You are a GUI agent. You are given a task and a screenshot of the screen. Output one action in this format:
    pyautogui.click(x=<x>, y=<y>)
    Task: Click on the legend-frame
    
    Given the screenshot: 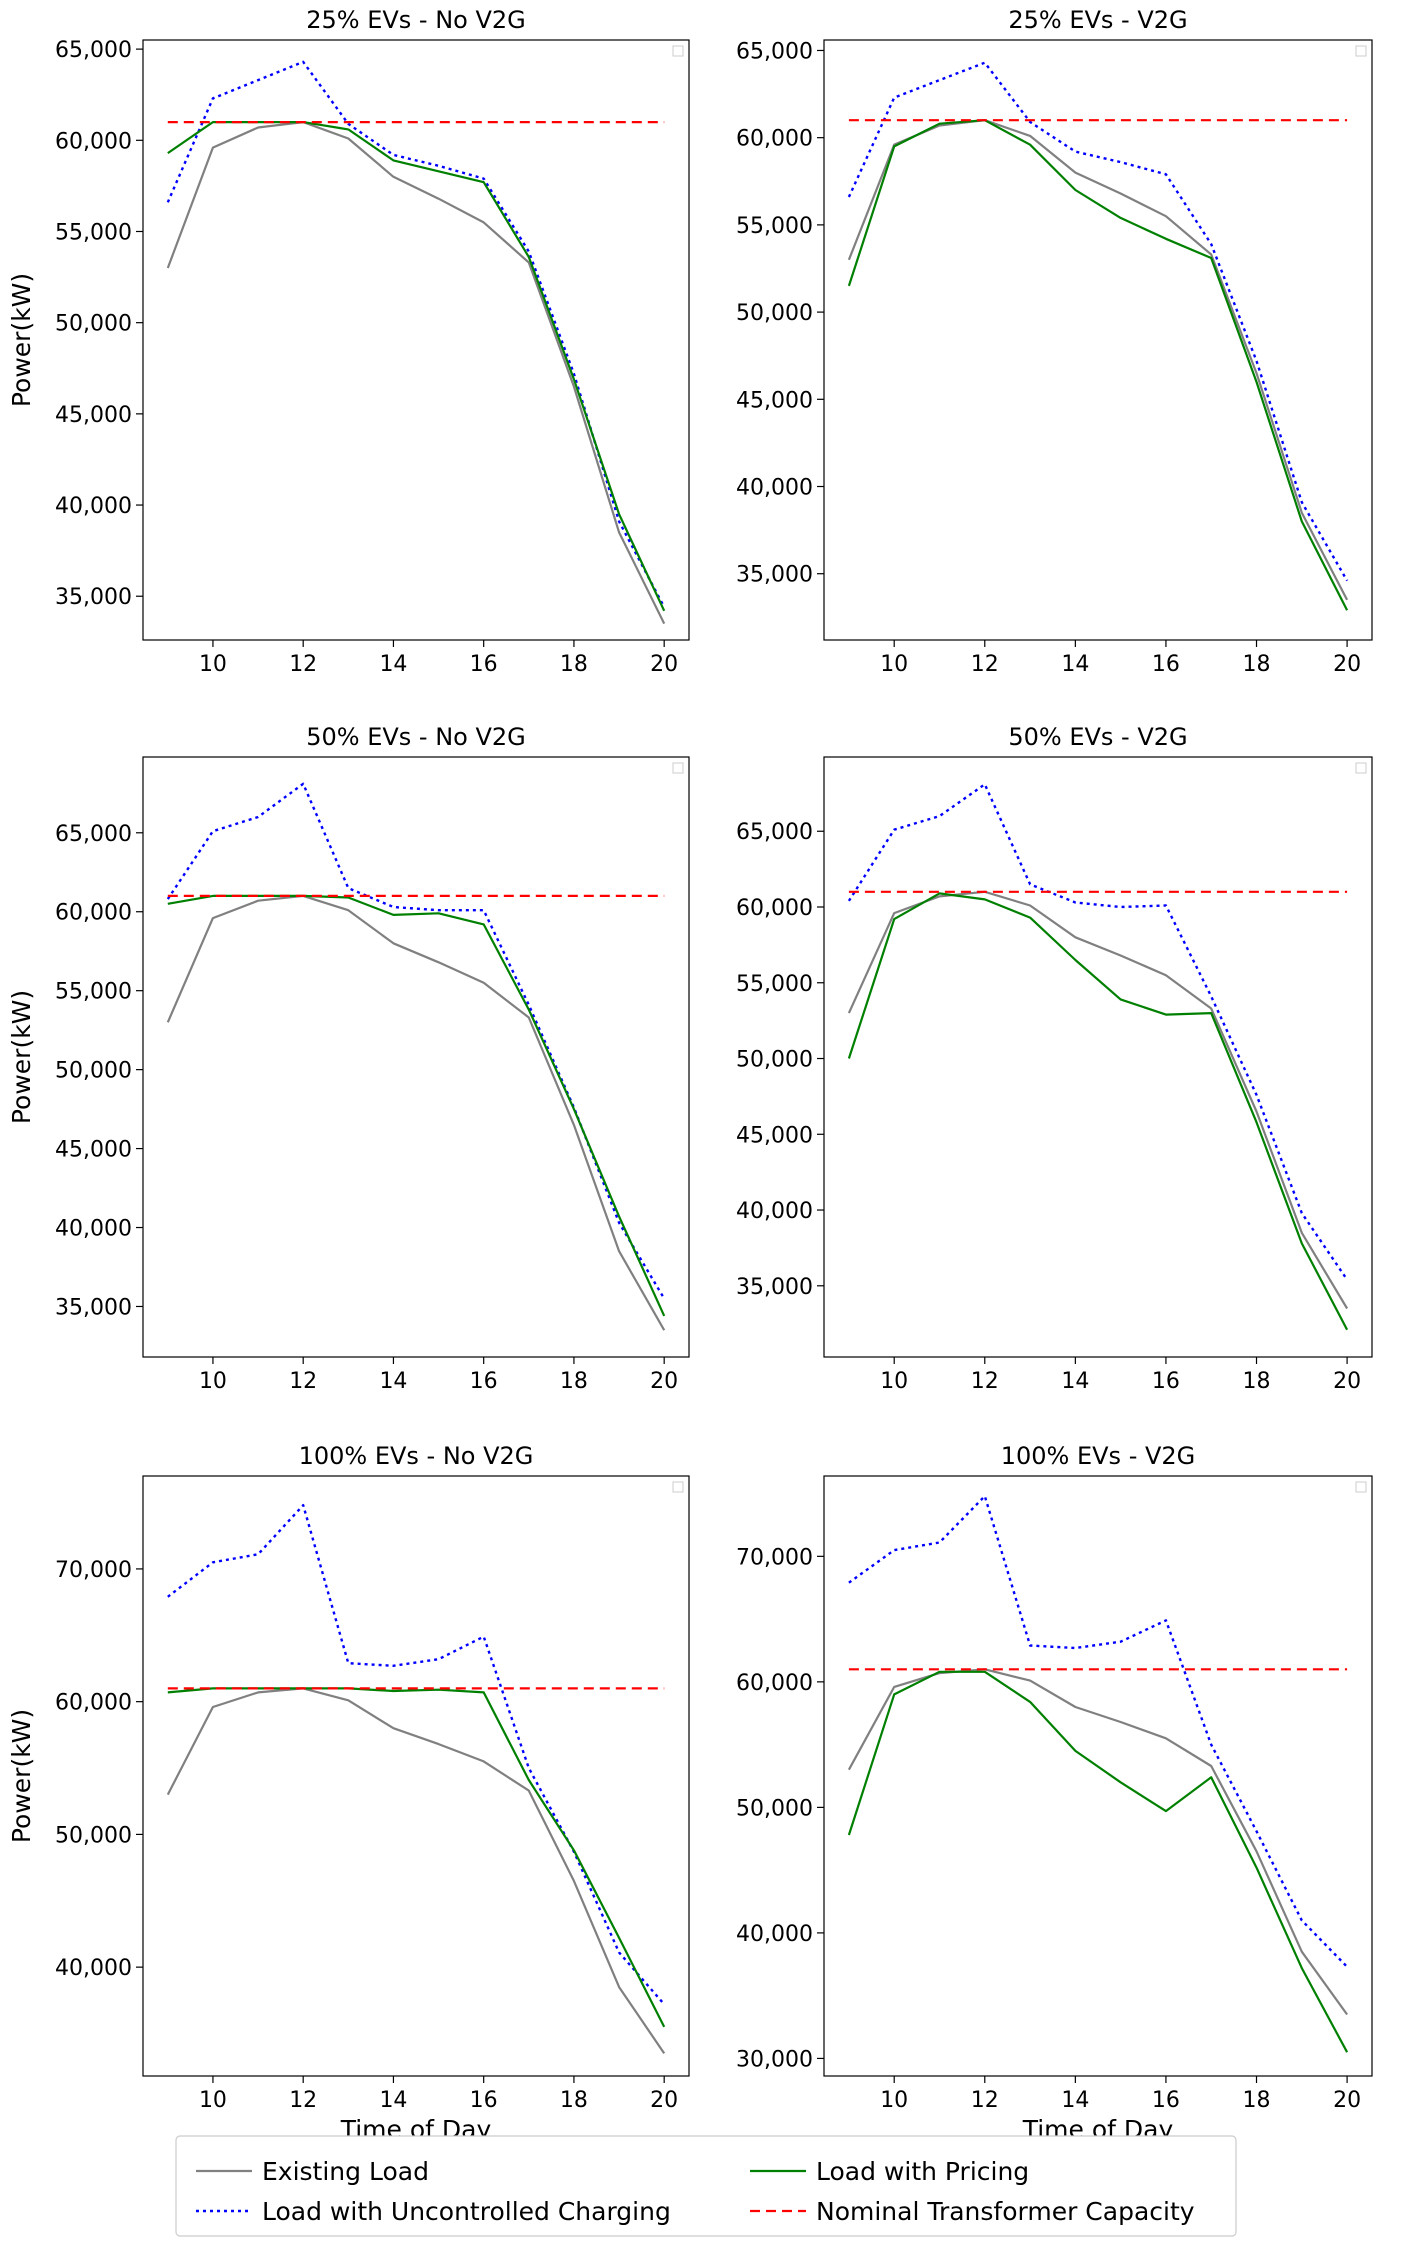 What is the action you would take?
    pyautogui.click(x=706, y=2186)
    